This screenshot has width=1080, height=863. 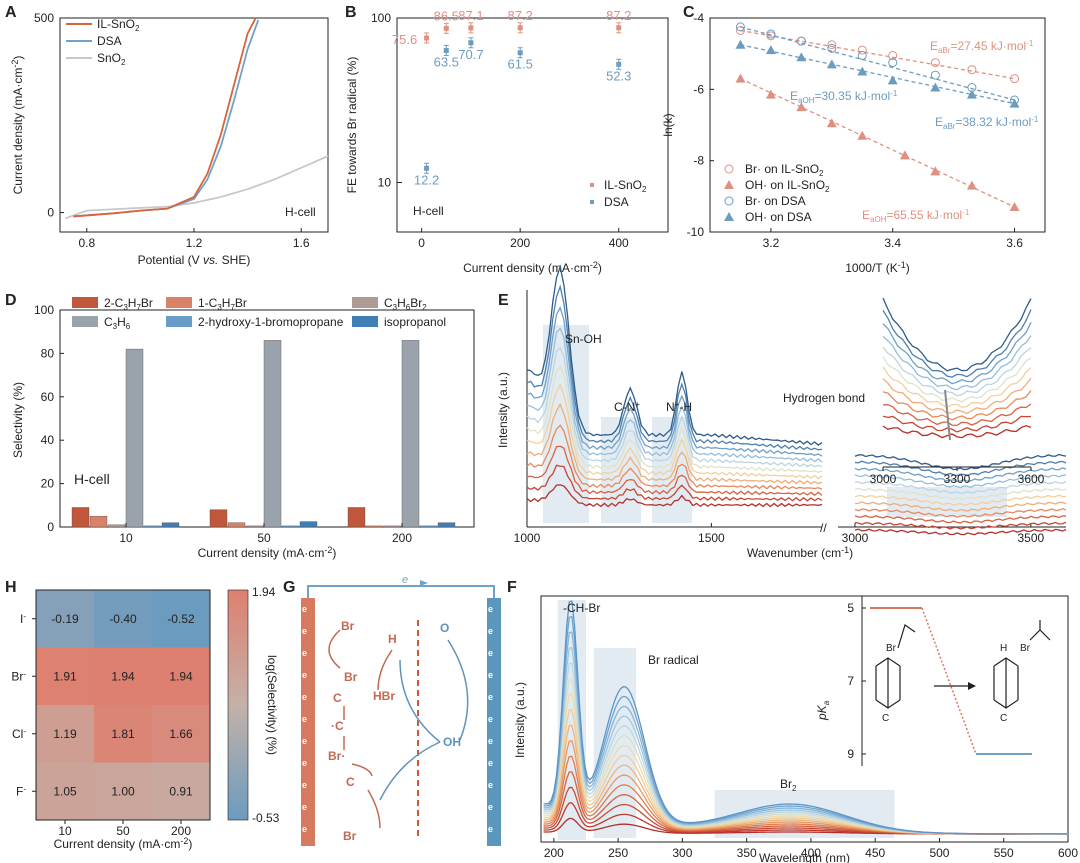 What do you see at coordinates (421, 243) in the screenshot?
I see `x-tick-label-B: 0` at bounding box center [421, 243].